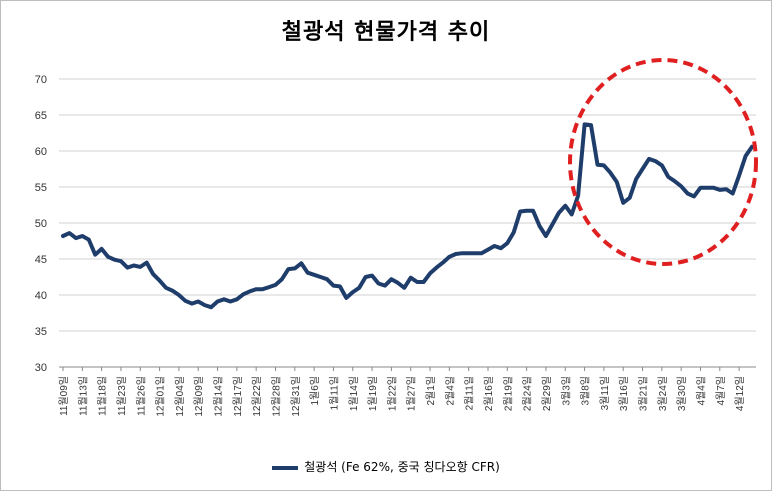 The height and width of the screenshot is (491, 772). What do you see at coordinates (373, 393) in the screenshot?
I see `x-tick-label: 1월19일` at bounding box center [373, 393].